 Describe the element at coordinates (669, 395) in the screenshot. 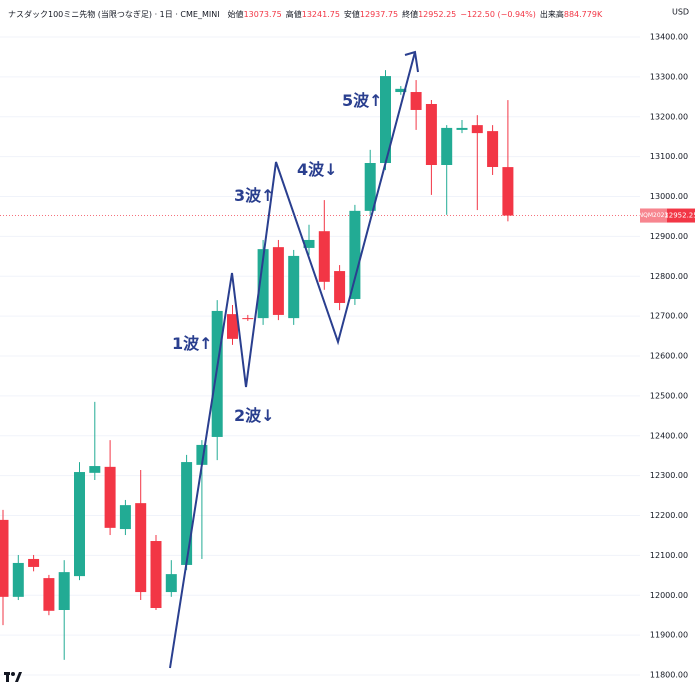

I see `y-tick-label: 12500.00` at that location.